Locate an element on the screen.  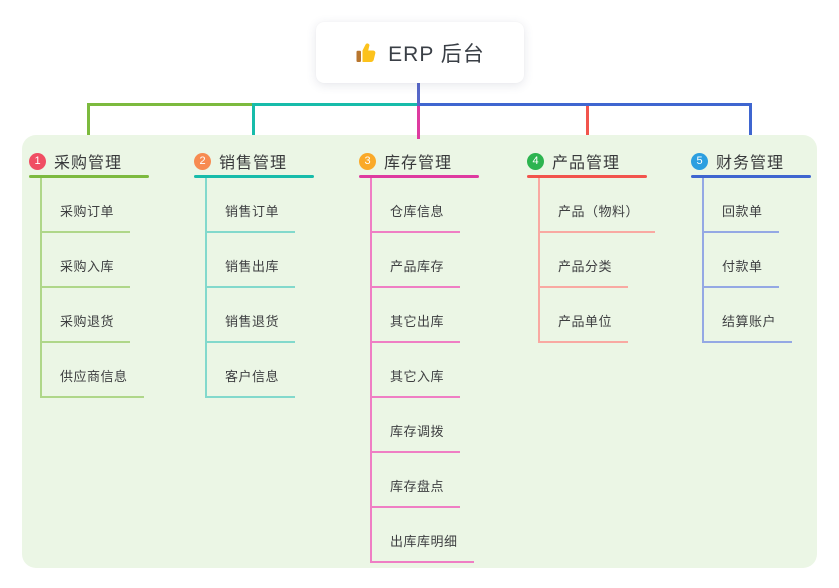
mindmap-item: 产品库存 is located at coordinates (416, 260).